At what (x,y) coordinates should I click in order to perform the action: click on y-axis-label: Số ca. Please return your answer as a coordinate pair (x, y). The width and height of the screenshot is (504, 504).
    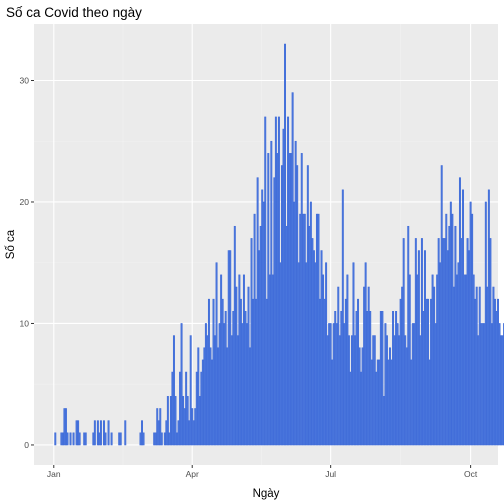
    Looking at the image, I should click on (11, 244).